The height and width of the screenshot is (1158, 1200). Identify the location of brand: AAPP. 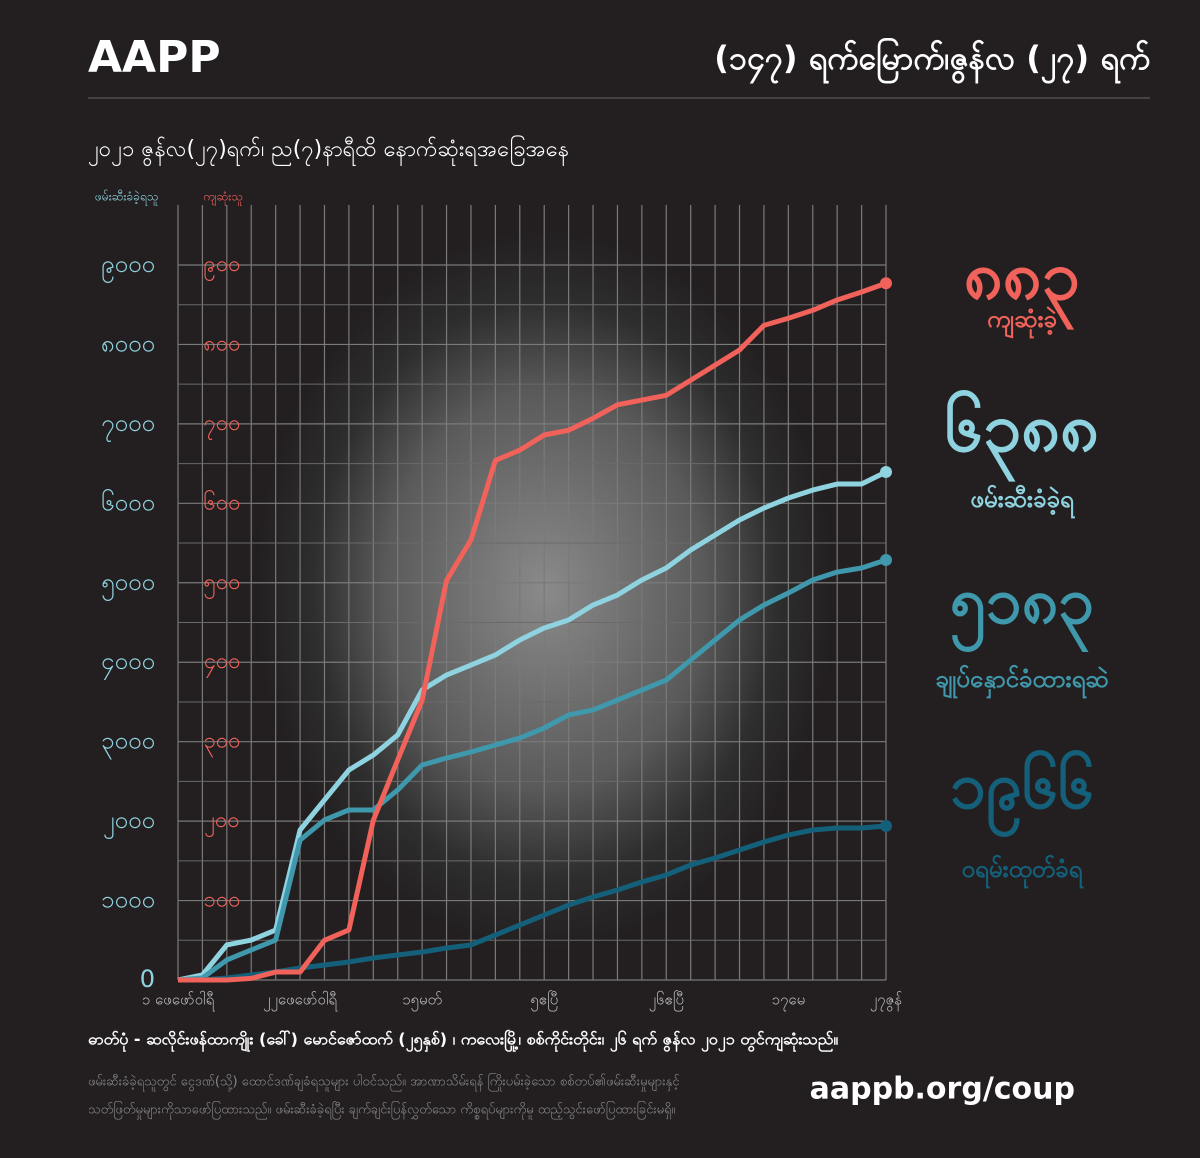
(154, 57).